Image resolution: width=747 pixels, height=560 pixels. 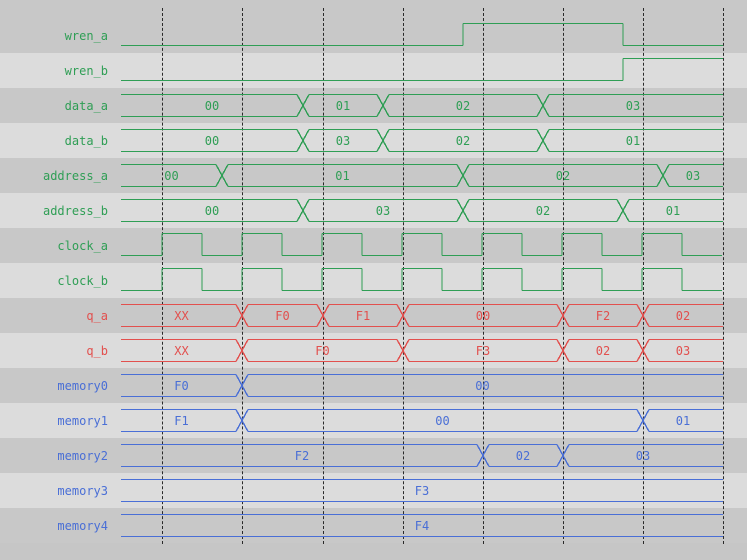 I want to click on bus-value-q_b-1: F0, so click(x=322, y=350).